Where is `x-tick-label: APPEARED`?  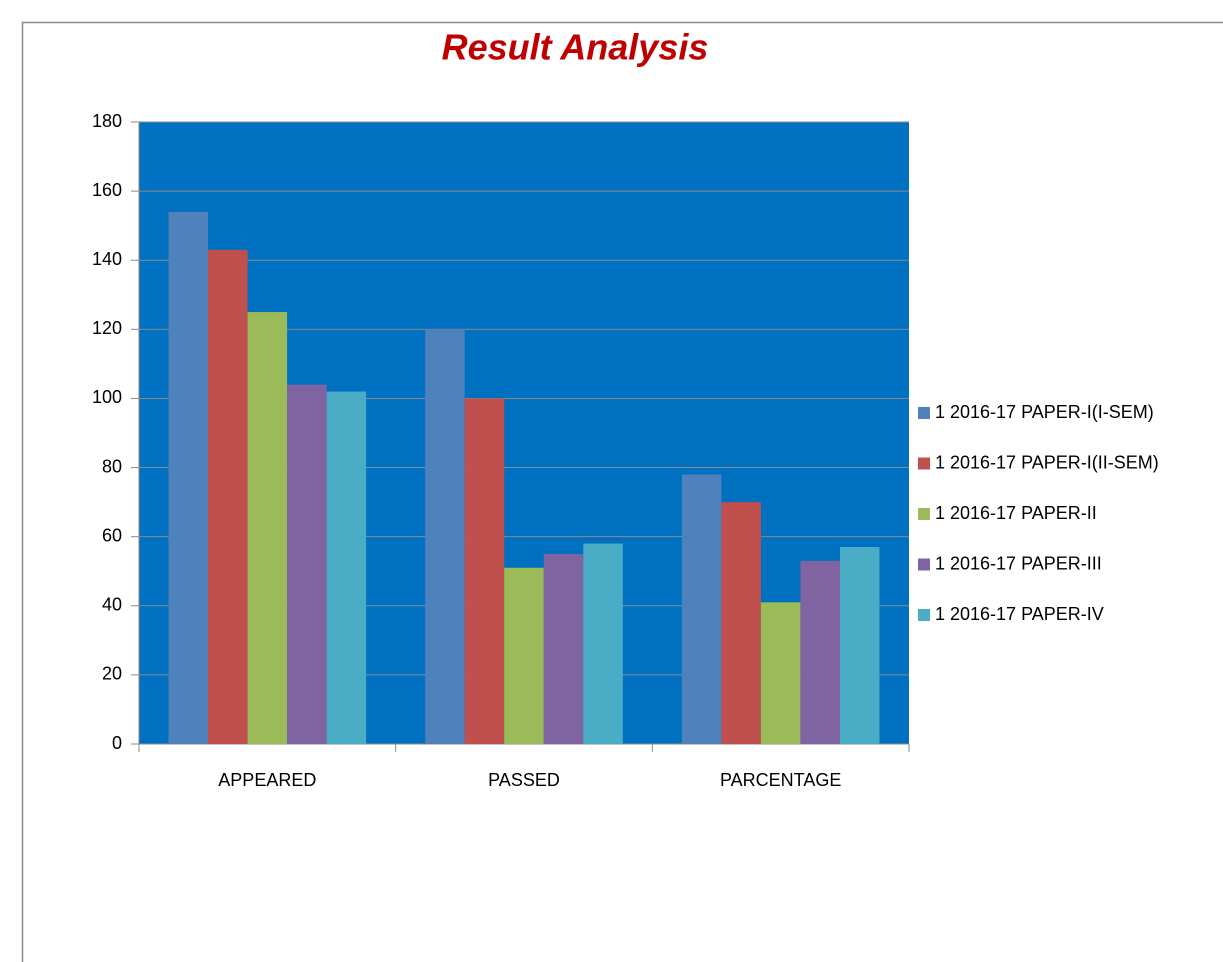
x-tick-label: APPEARED is located at coordinates (267, 780).